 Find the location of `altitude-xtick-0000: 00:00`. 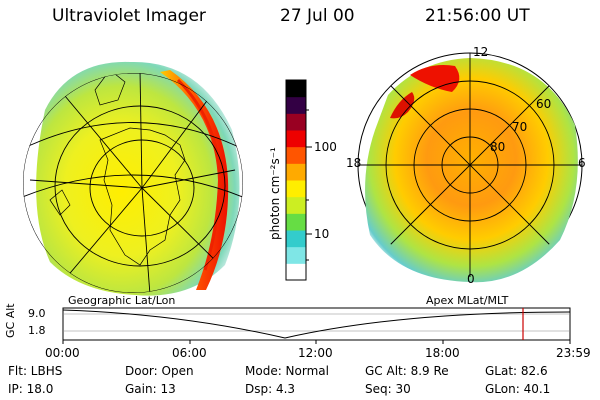

altitude-xtick-0000: 00:00 is located at coordinates (62, 353).